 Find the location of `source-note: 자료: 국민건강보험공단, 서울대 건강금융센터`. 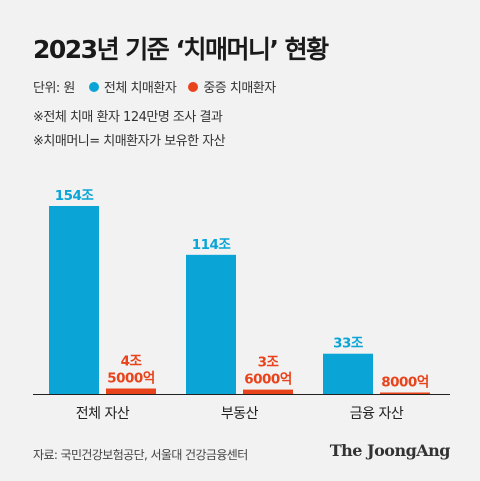

source-note: 자료: 국민건강보험공단, 서울대 건강금융센터 is located at coordinates (140, 455).